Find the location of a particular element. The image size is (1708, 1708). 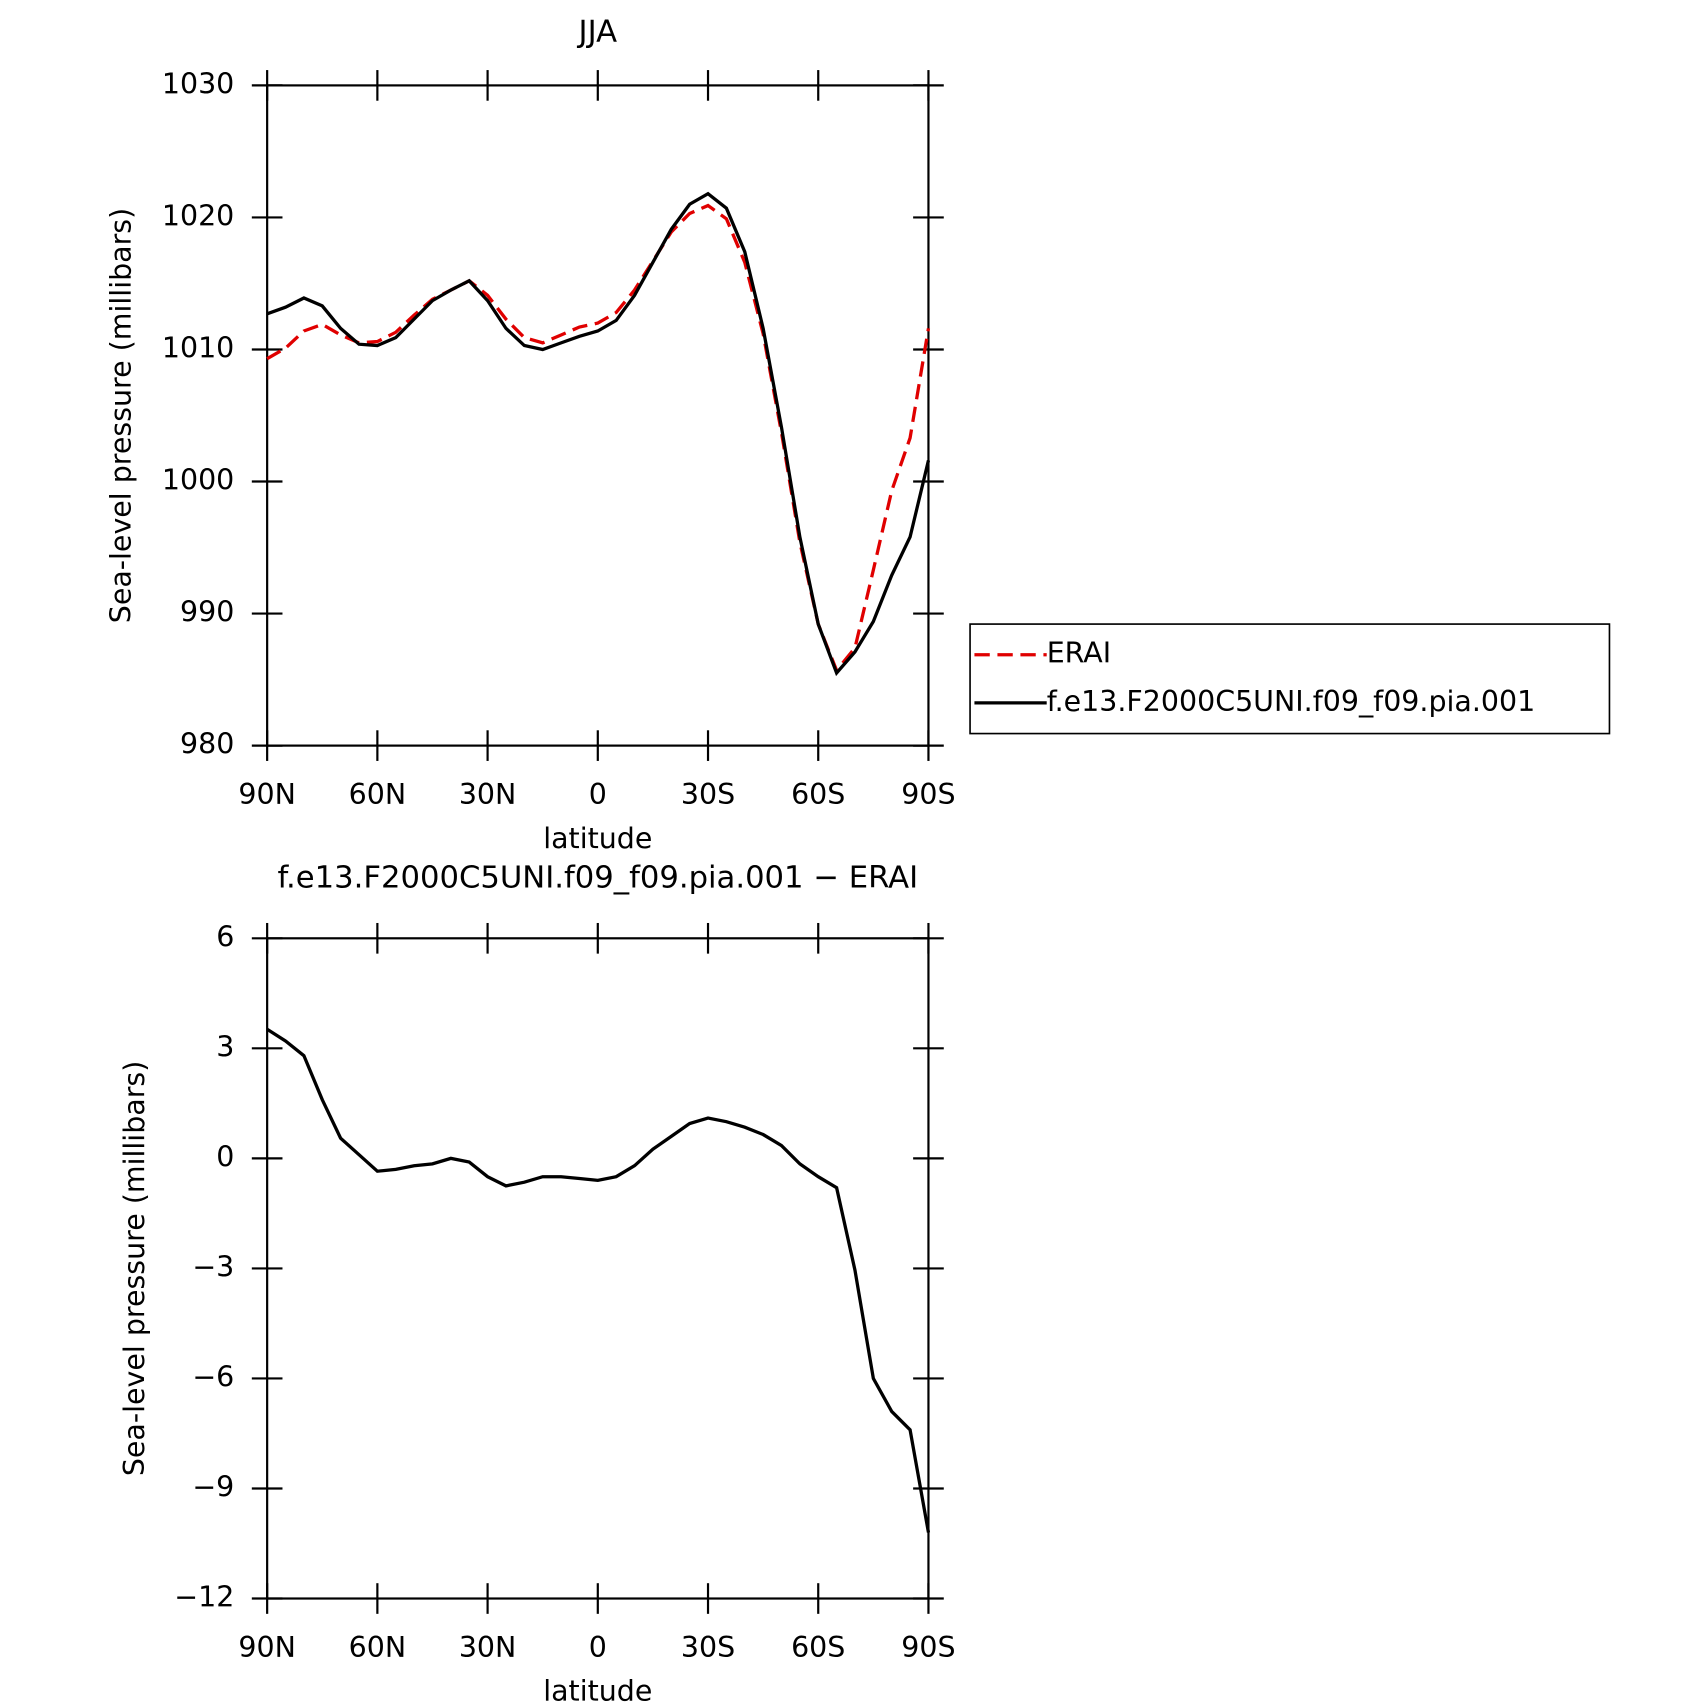

y-tick-label: 1000 is located at coordinates (198, 480).